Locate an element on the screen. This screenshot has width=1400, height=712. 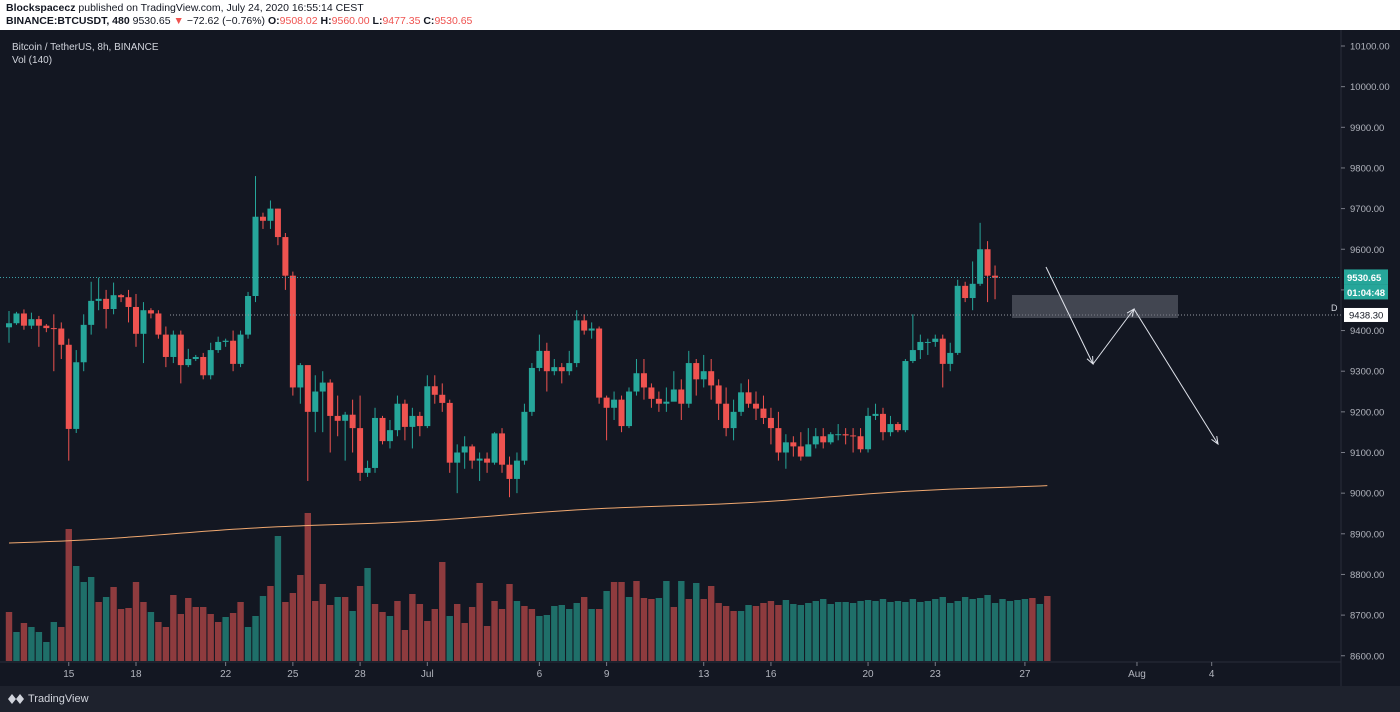
x-tick-label: 6 is located at coordinates (540, 674).